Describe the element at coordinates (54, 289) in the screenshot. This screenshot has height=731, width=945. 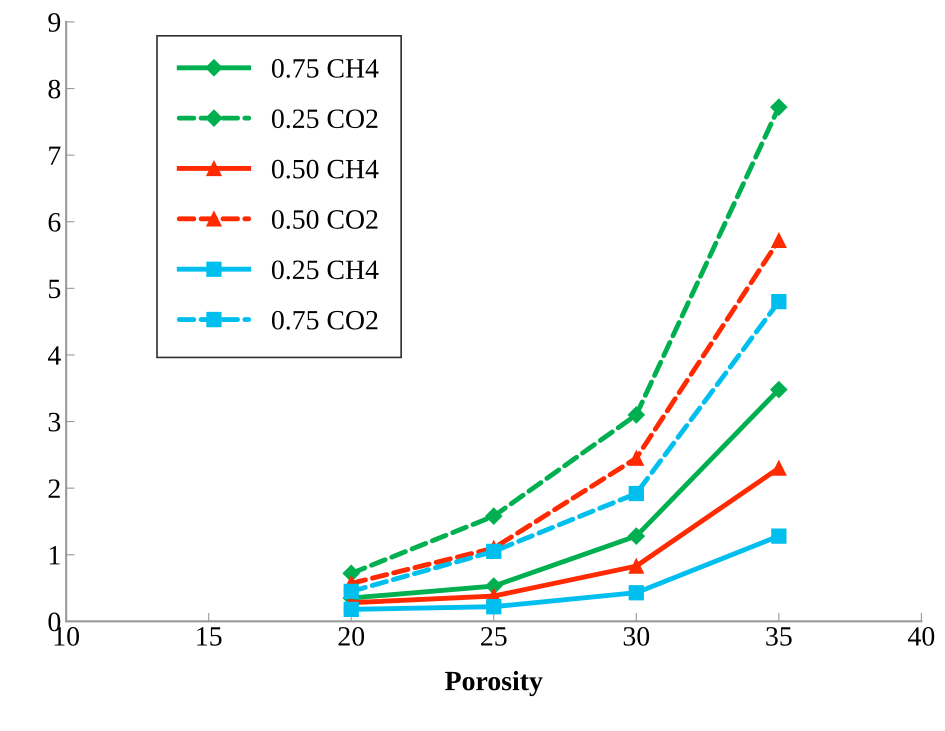
I see `y-tick-label: 5` at that location.